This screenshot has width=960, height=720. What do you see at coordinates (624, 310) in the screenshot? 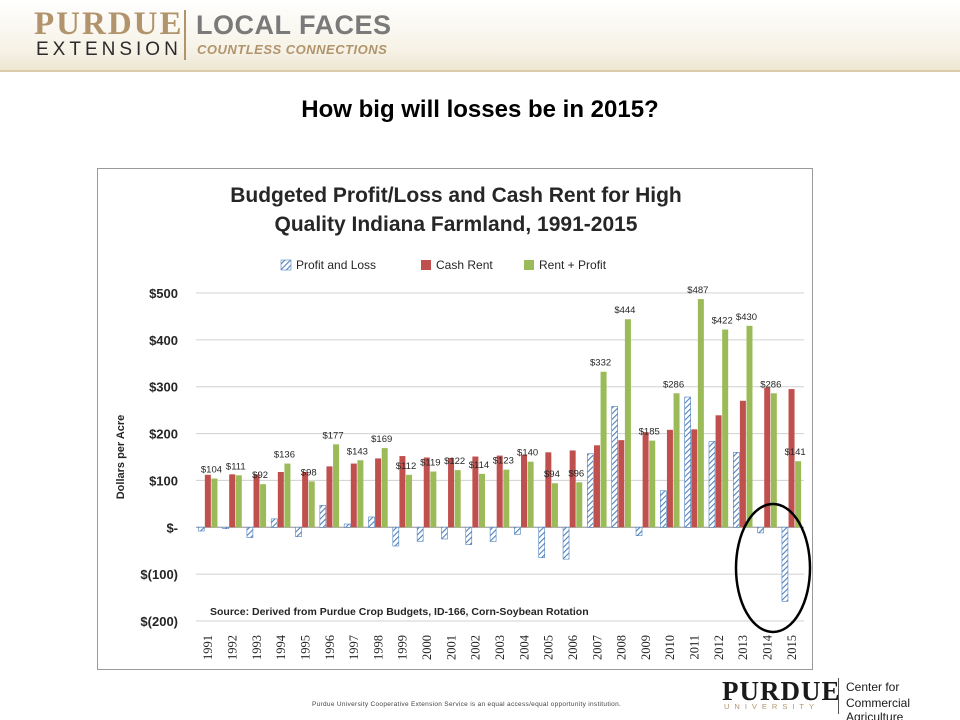
I see `data-label: $444` at bounding box center [624, 310].